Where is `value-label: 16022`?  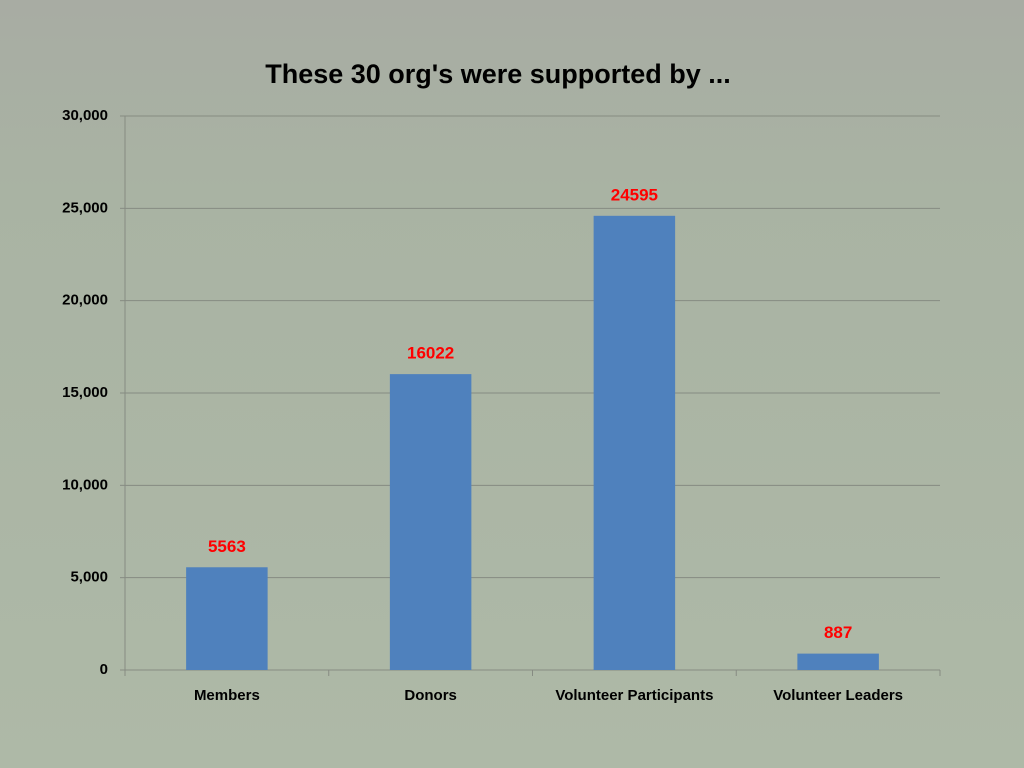 value-label: 16022 is located at coordinates (430, 353).